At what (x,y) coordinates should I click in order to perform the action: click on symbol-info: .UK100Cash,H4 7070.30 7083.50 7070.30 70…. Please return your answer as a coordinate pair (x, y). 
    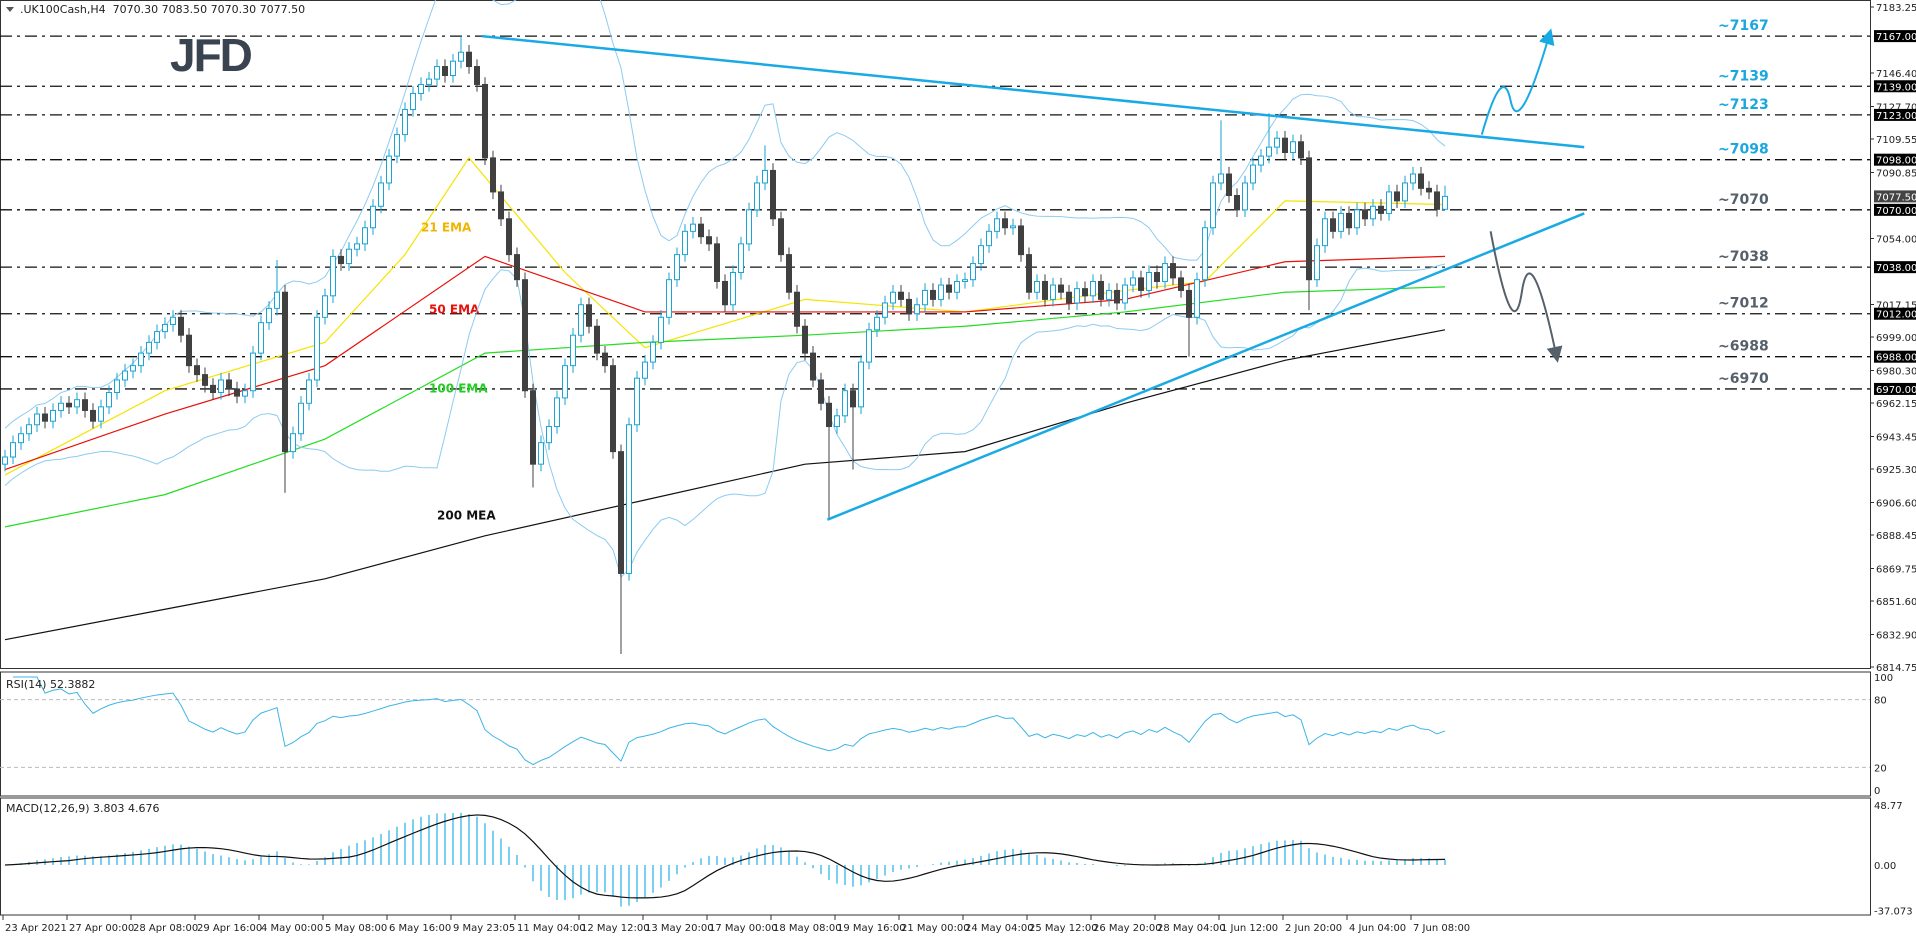
    Looking at the image, I should click on (163, 9).